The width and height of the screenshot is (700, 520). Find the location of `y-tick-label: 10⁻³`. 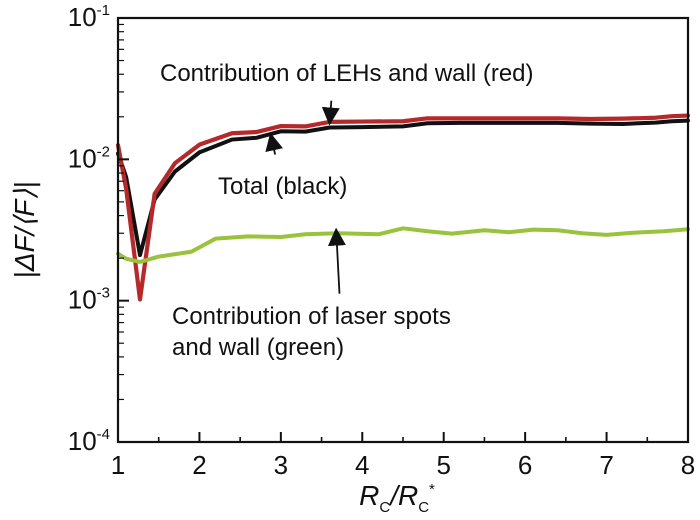

y-tick-label: 10⁻³ is located at coordinates (89, 300).